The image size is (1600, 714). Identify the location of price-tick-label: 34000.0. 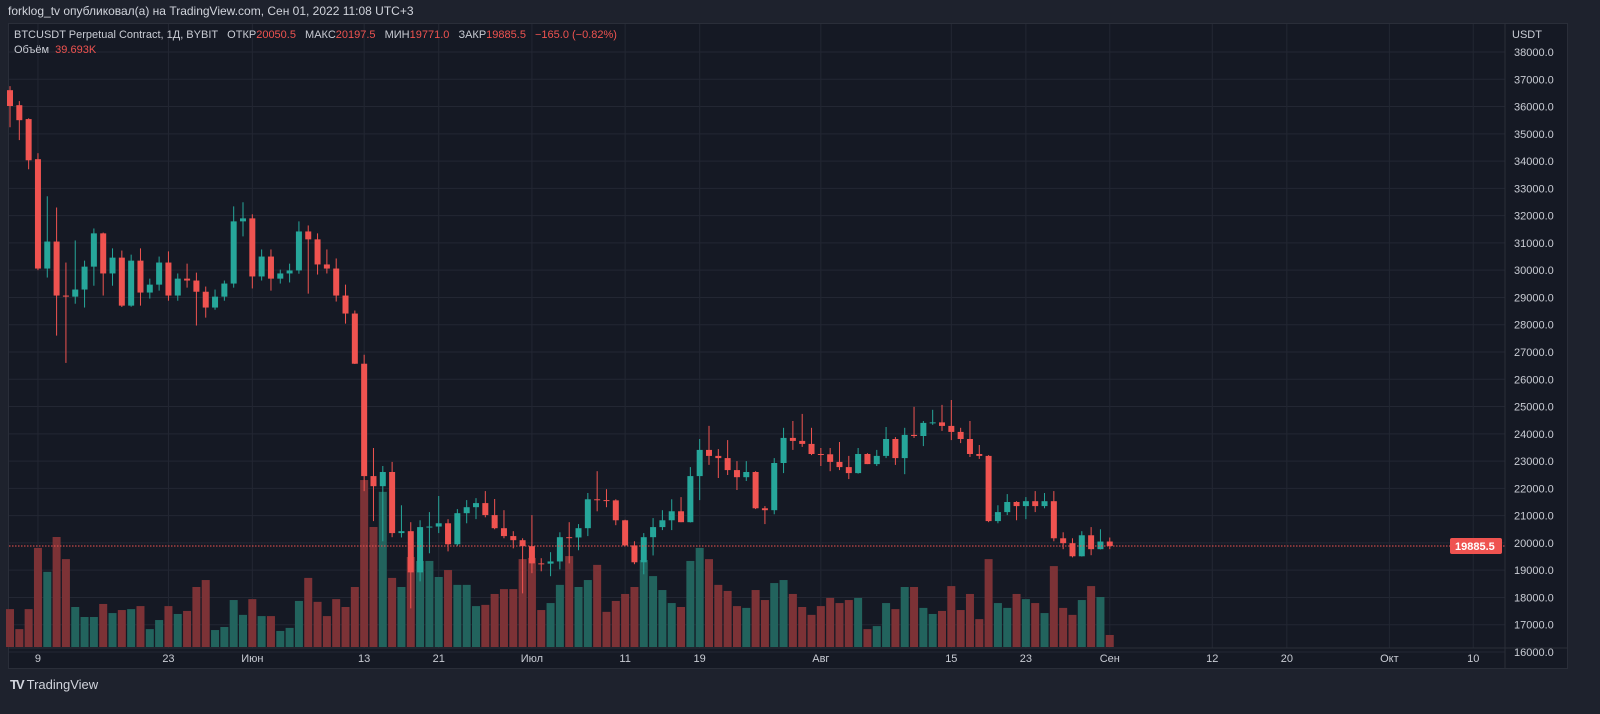
(1534, 162).